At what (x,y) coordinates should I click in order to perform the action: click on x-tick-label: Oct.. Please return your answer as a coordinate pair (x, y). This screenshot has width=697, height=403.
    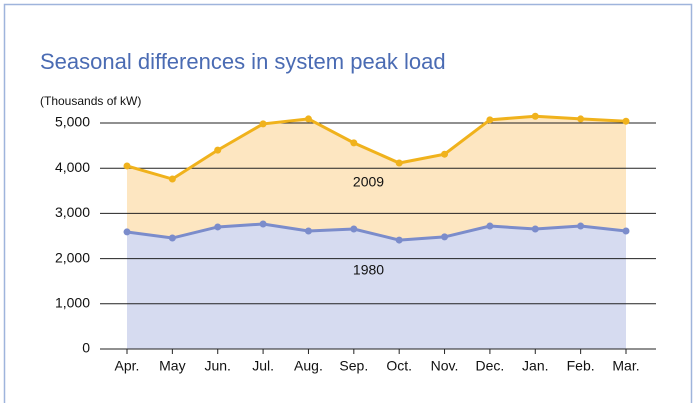
    Looking at the image, I should click on (399, 366).